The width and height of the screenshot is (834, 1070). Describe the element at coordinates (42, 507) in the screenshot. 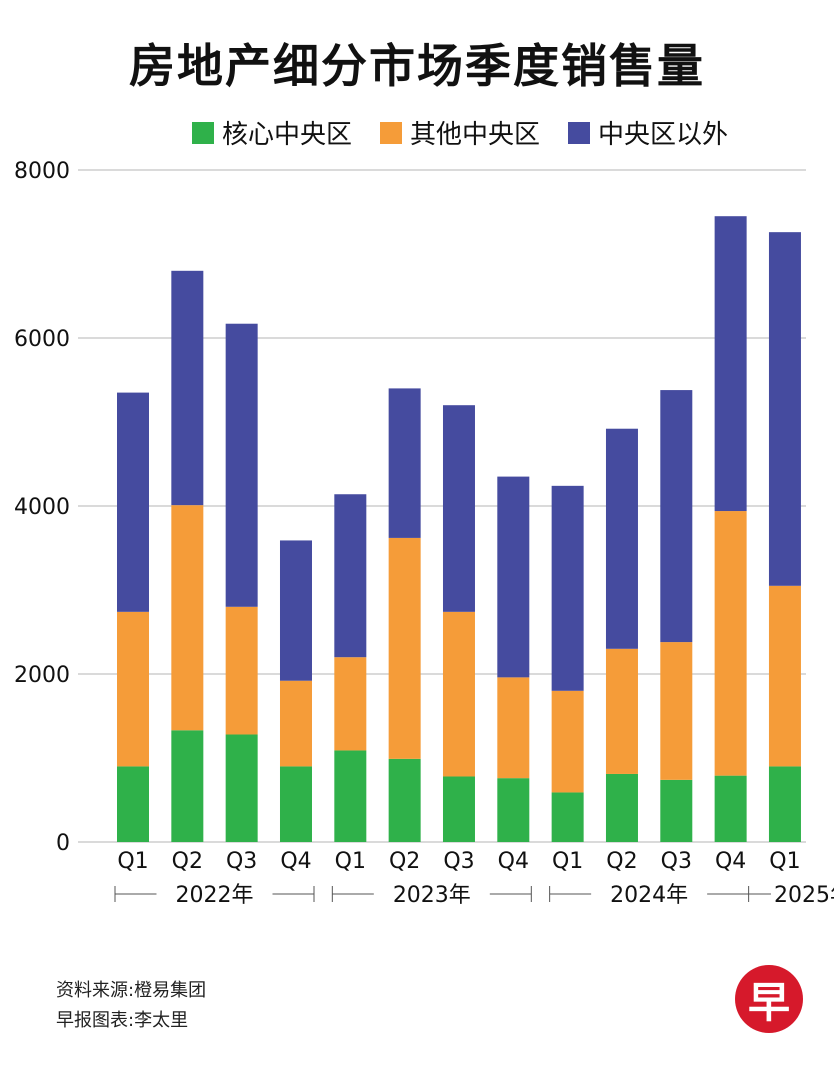

I see `y-tick-label-4000: 4000` at that location.